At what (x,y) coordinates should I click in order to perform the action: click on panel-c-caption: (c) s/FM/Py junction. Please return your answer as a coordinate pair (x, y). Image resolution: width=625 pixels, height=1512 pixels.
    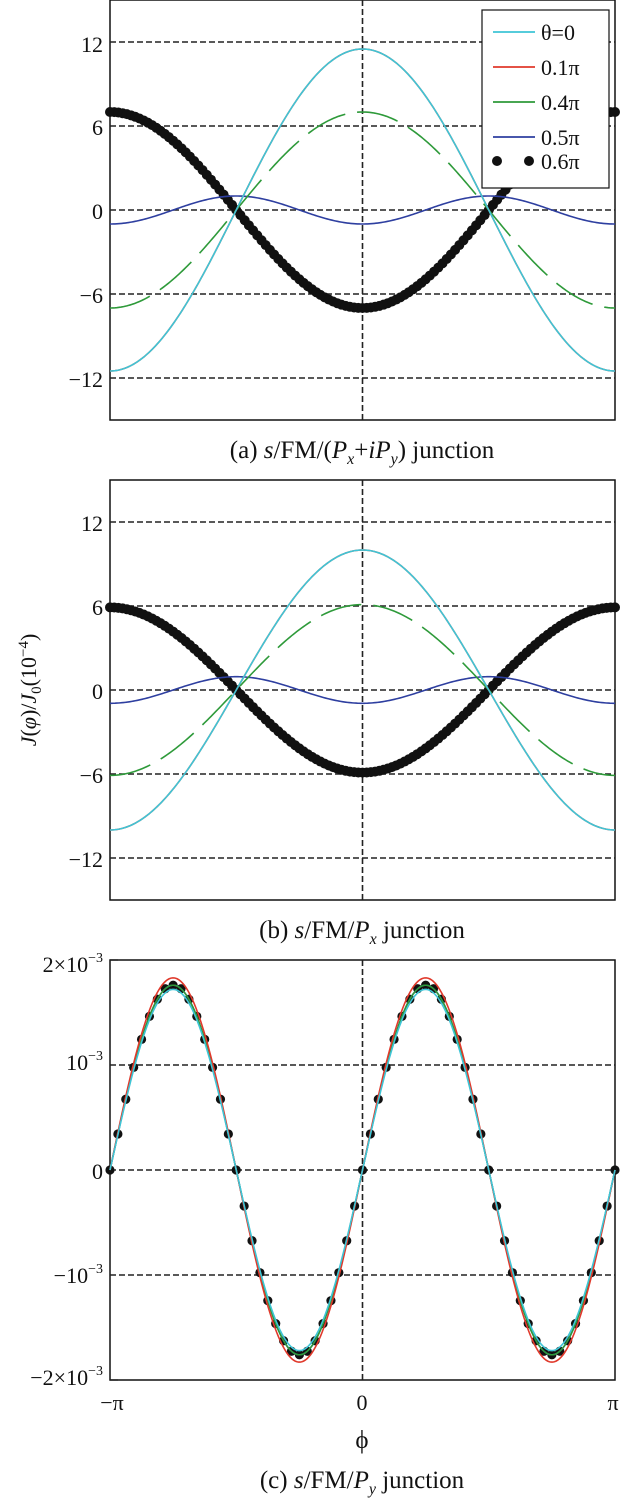
    Looking at the image, I should click on (362, 1482).